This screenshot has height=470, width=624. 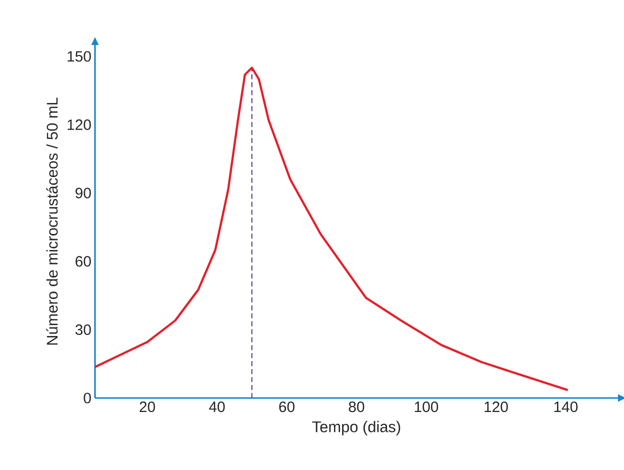 I want to click on x-tick-label: 60, so click(x=286, y=407).